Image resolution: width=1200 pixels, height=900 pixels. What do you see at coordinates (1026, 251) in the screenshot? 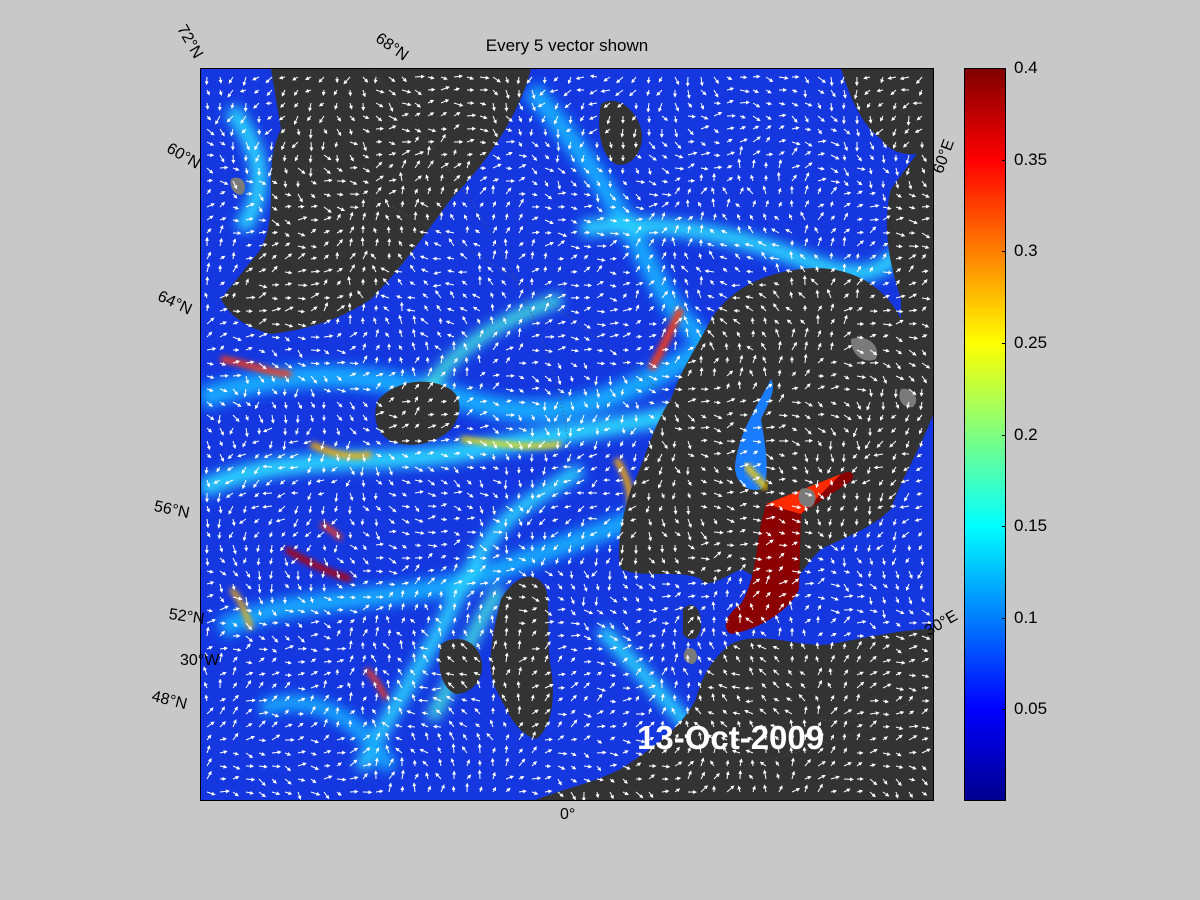
I see `colorbar-tick-label: 0.3` at bounding box center [1026, 251].